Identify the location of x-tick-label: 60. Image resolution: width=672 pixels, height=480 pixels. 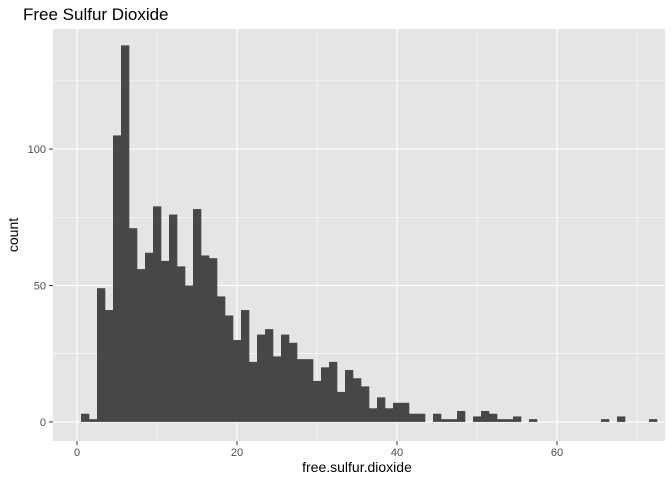
(557, 453).